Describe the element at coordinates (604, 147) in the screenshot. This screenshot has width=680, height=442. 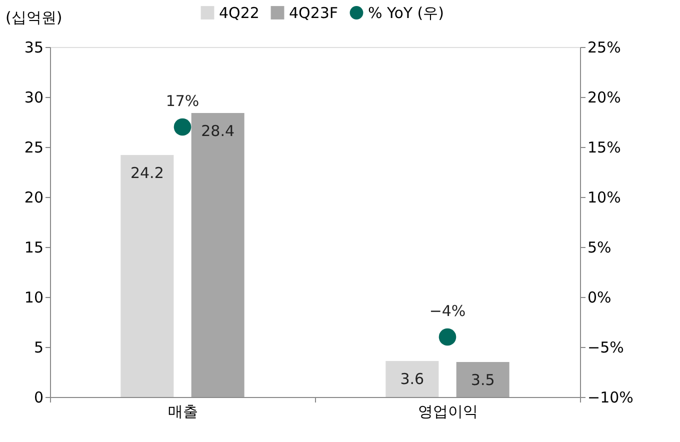
I see `y2-tick-label: 15%` at that location.